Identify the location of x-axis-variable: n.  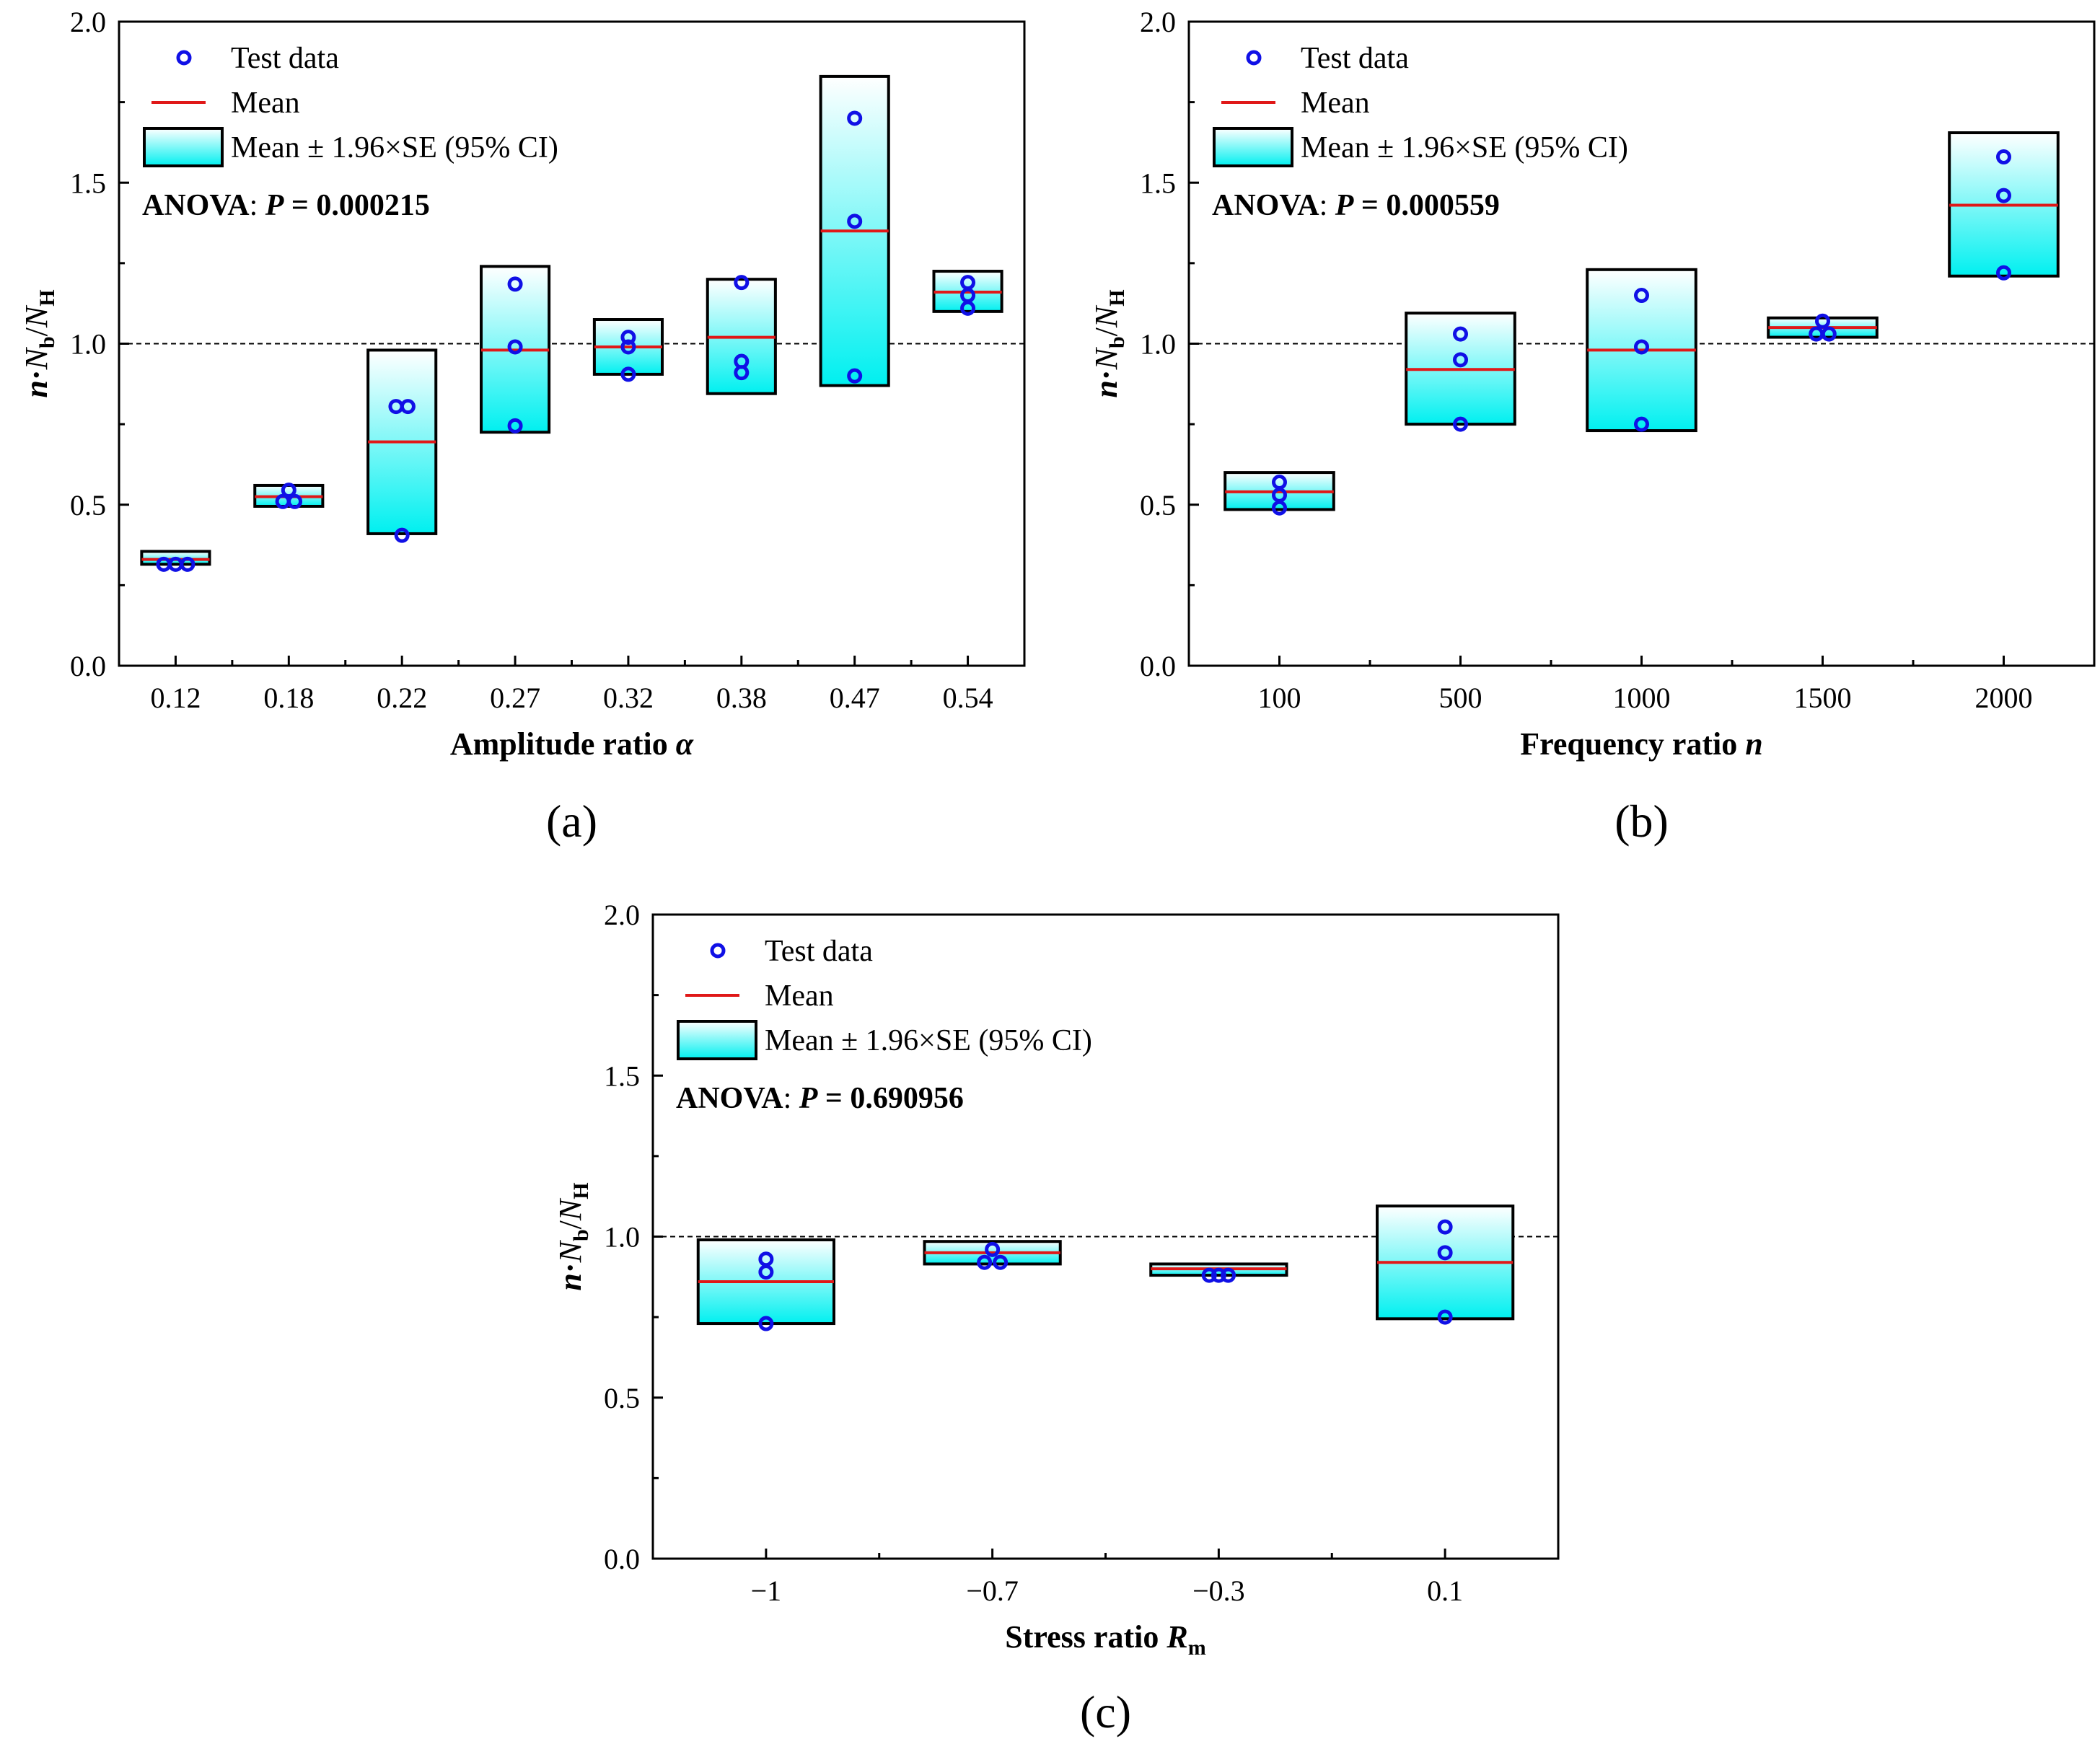
(1753, 744).